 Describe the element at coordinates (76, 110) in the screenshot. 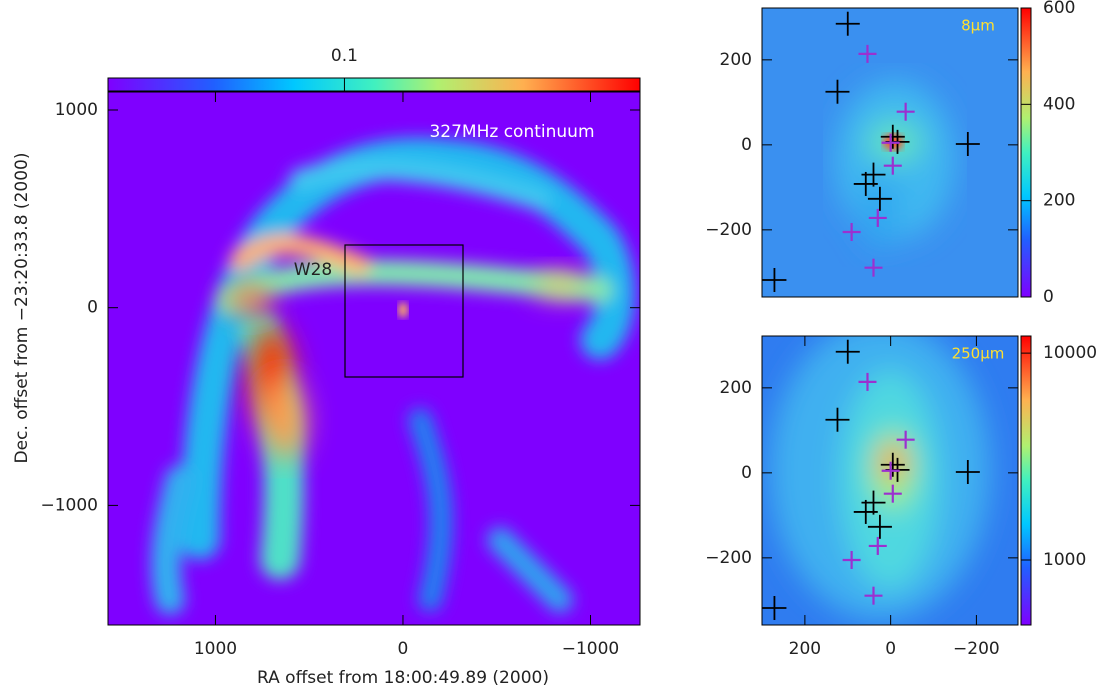

I see `y-tick-label: 1000` at that location.